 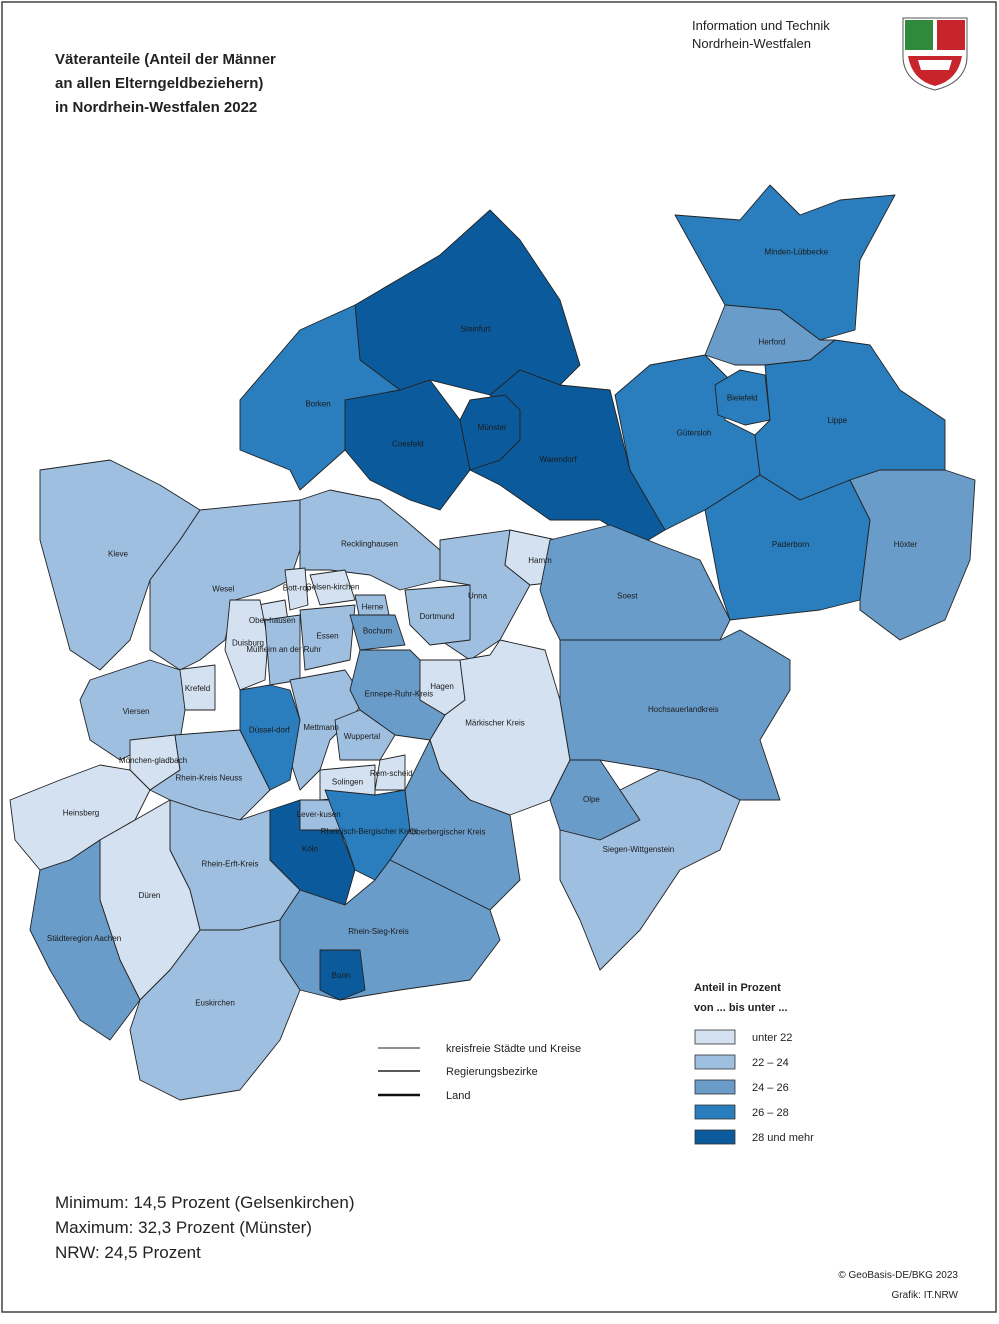 What do you see at coordinates (223, 588) in the screenshot?
I see `region-label: Wesel` at bounding box center [223, 588].